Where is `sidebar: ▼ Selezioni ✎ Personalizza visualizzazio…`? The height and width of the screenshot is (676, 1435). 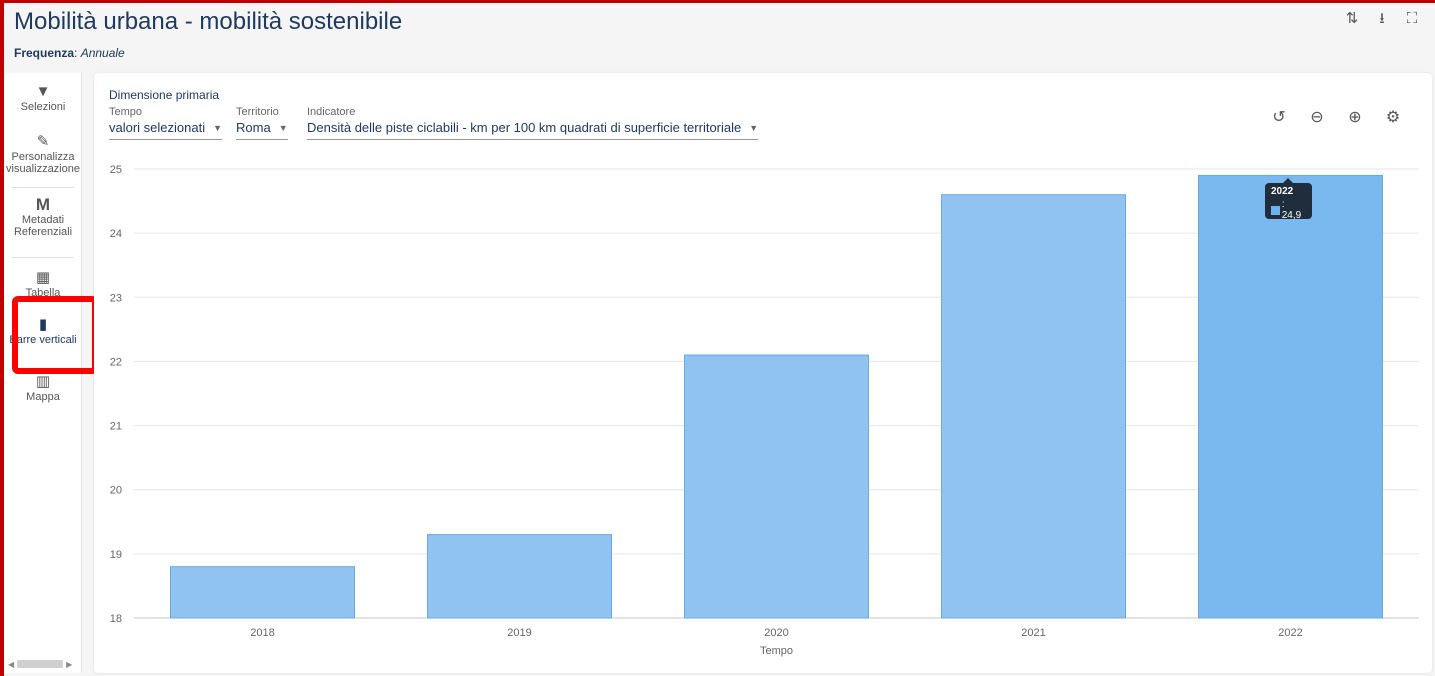 sidebar: ▼ Selezioni ✎ Personalizza visualizzazio… is located at coordinates (43, 373).